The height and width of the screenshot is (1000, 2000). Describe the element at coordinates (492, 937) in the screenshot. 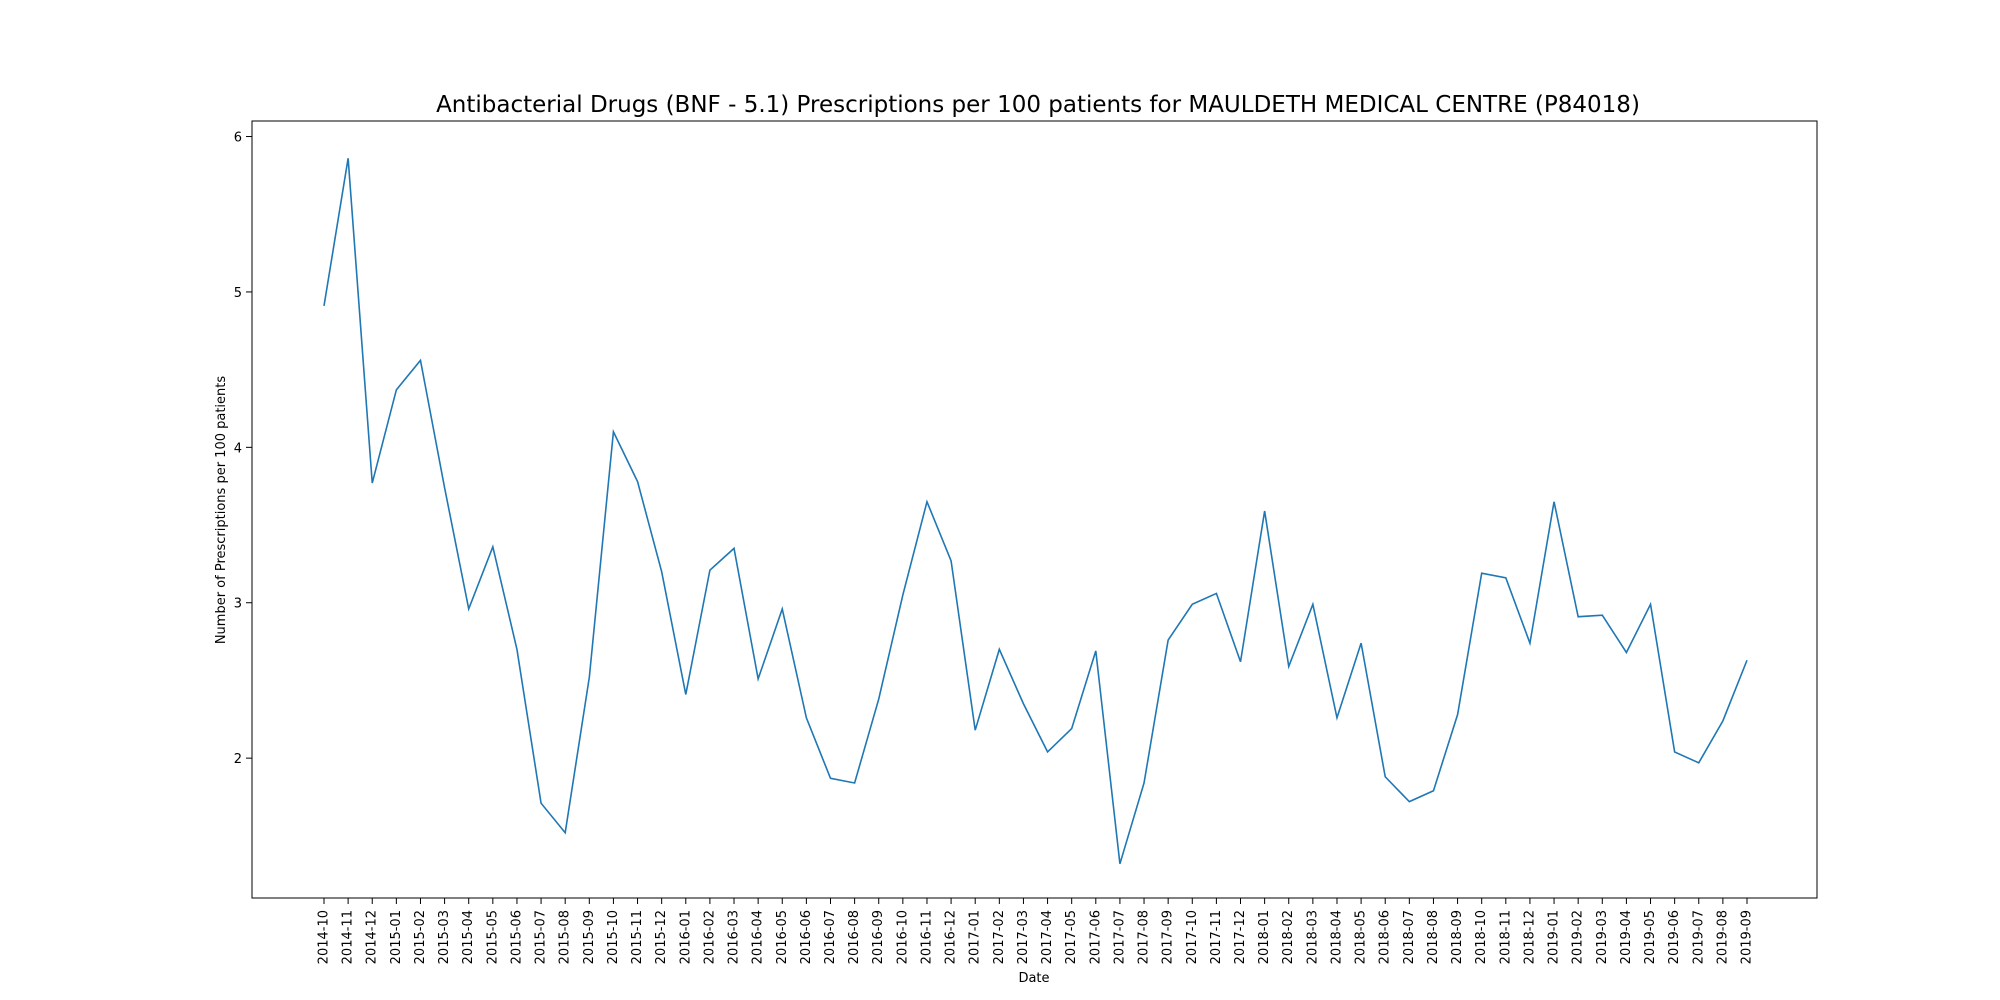

I see `x-tick-label: 2015-05` at that location.